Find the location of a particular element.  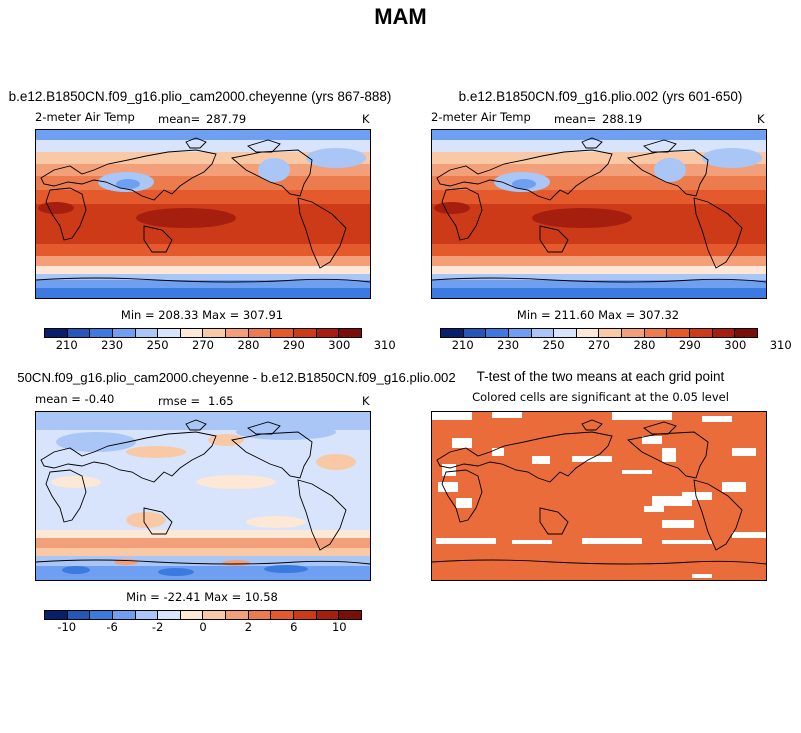

panel2-temperature-map is located at coordinates (599, 214).